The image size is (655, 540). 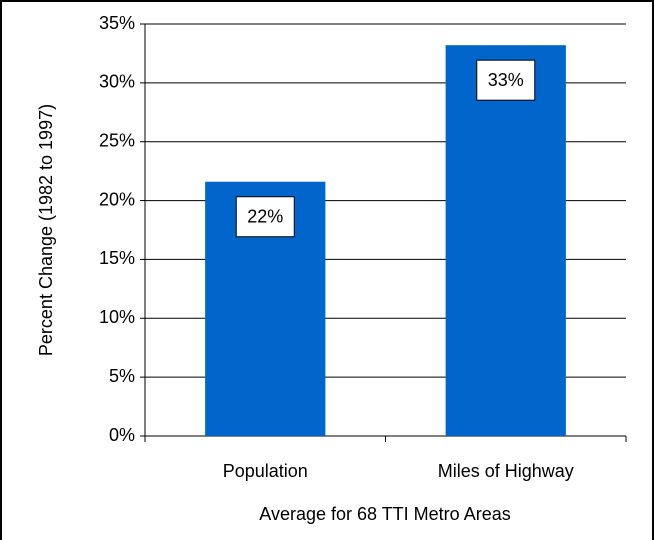 I want to click on y-axis-title: Percent Change (1982 to 1997), so click(x=46, y=230).